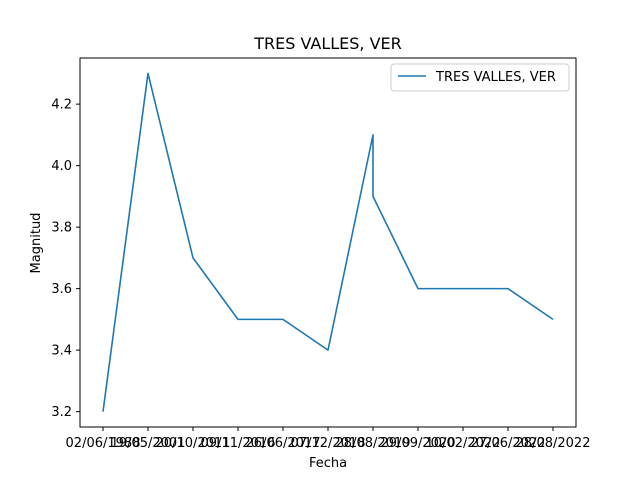  I want to click on x-tick-label: 10/02/2022, so click(463, 443).